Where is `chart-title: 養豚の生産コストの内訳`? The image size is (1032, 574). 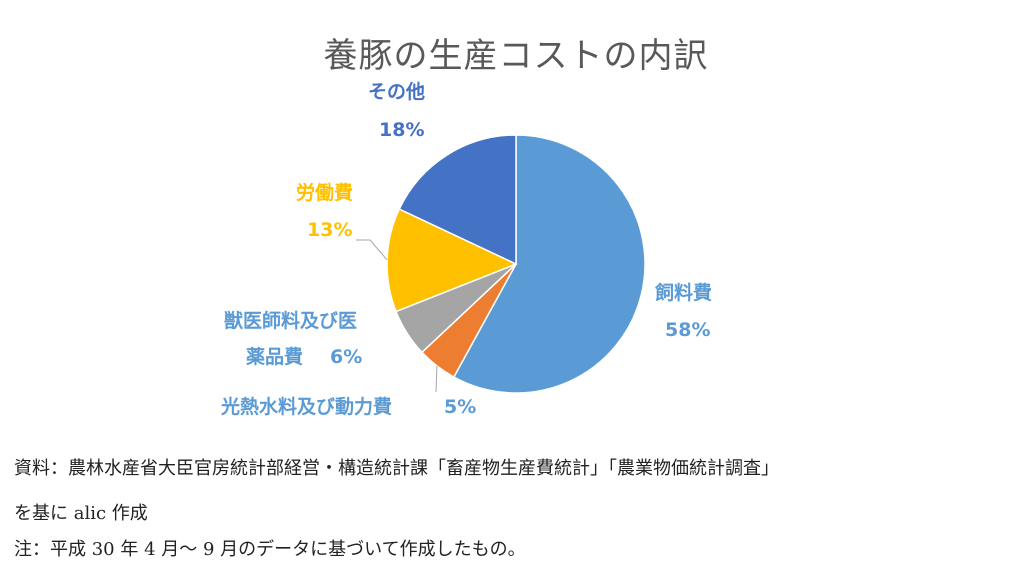 chart-title: 養豚の生産コストの内訳 is located at coordinates (516, 56).